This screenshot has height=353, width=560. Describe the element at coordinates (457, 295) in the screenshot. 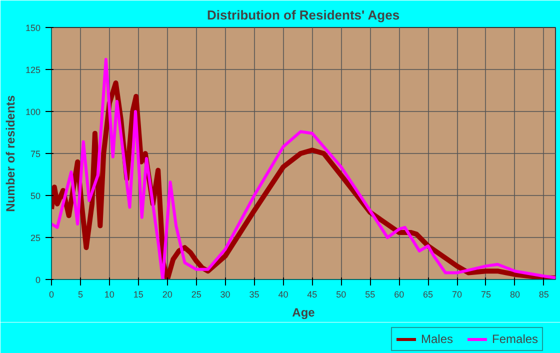

I see `x-tick-label: 70` at that location.